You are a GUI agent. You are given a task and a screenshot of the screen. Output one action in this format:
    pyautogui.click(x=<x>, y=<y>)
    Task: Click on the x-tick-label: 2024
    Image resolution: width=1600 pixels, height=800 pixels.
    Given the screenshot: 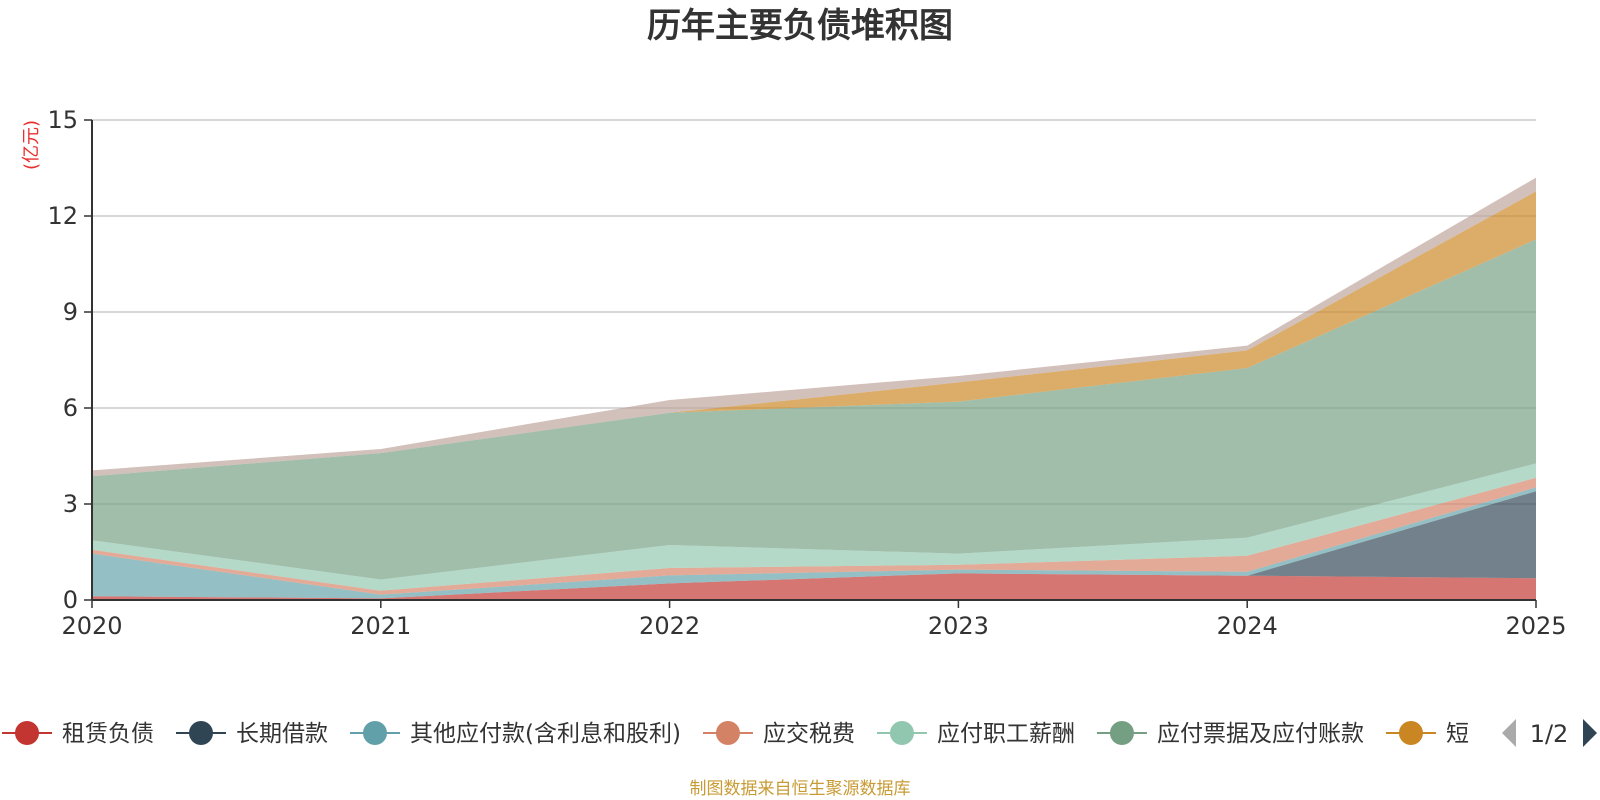 What is the action you would take?
    pyautogui.click(x=1247, y=626)
    